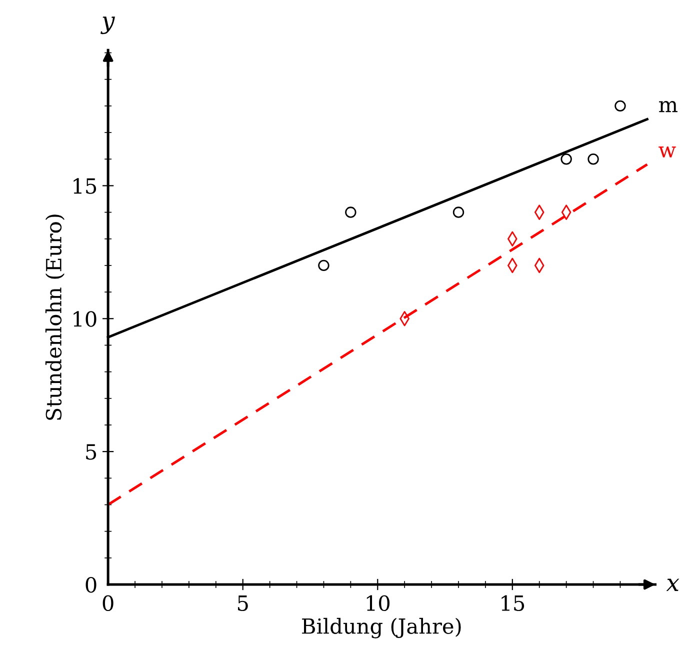 The image size is (684, 668). I want to click on text: y, so click(107, 25).